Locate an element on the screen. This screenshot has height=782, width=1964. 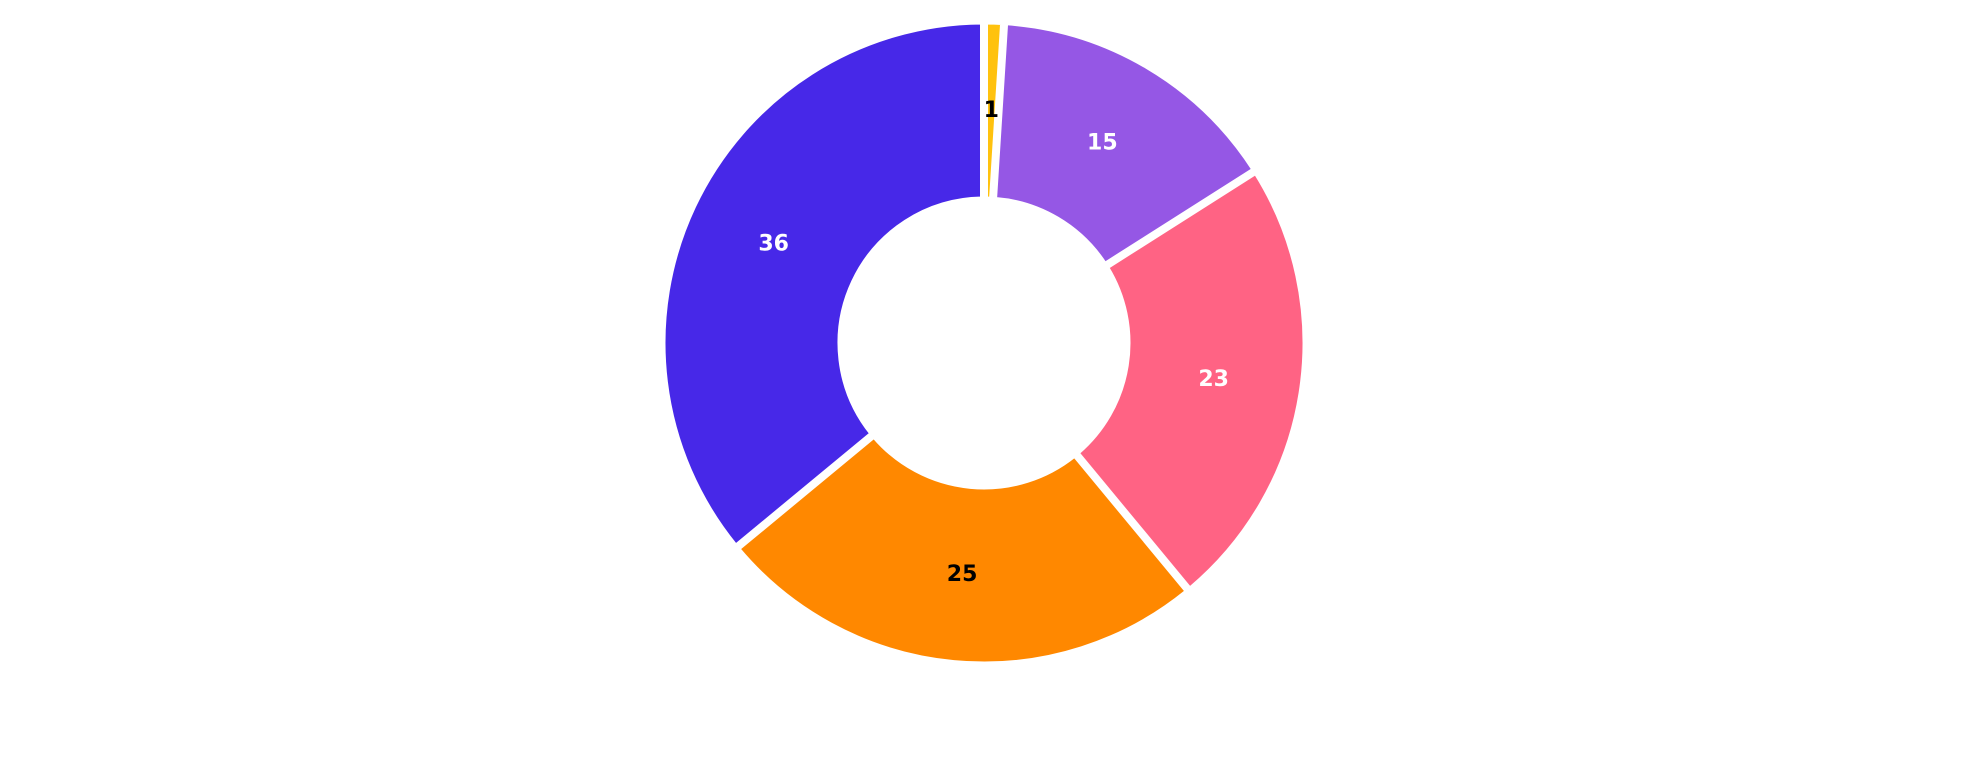
labels-layer: 1 15 23 25 36 is located at coordinates (993, 342).